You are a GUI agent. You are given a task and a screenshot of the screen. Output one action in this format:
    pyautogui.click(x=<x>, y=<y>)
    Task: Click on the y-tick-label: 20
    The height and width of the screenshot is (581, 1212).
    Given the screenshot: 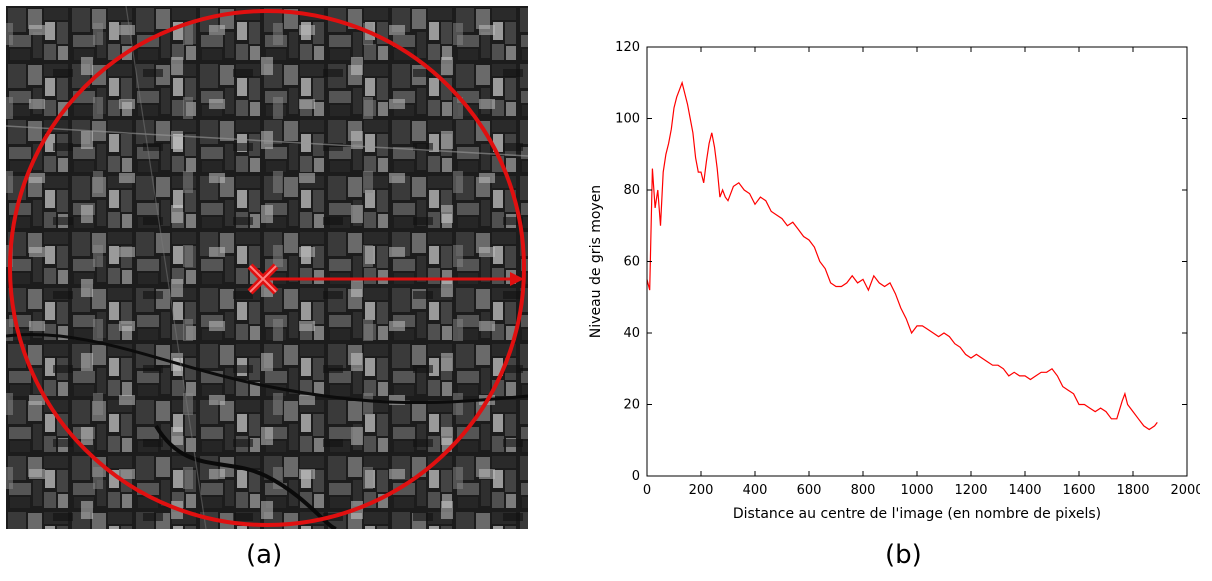 What is the action you would take?
    pyautogui.click(x=631, y=405)
    